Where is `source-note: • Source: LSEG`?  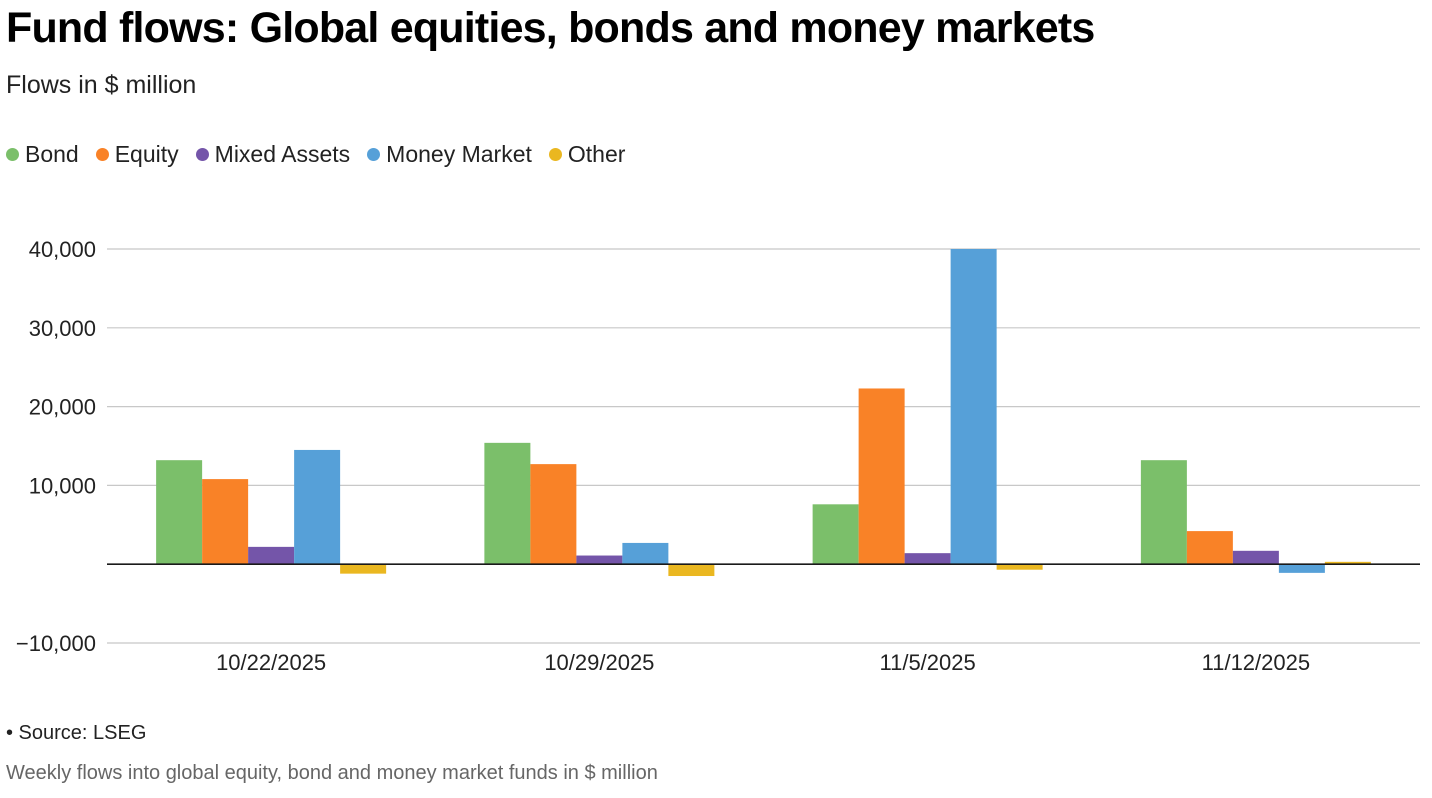 source-note: • Source: LSEG is located at coordinates (76, 733).